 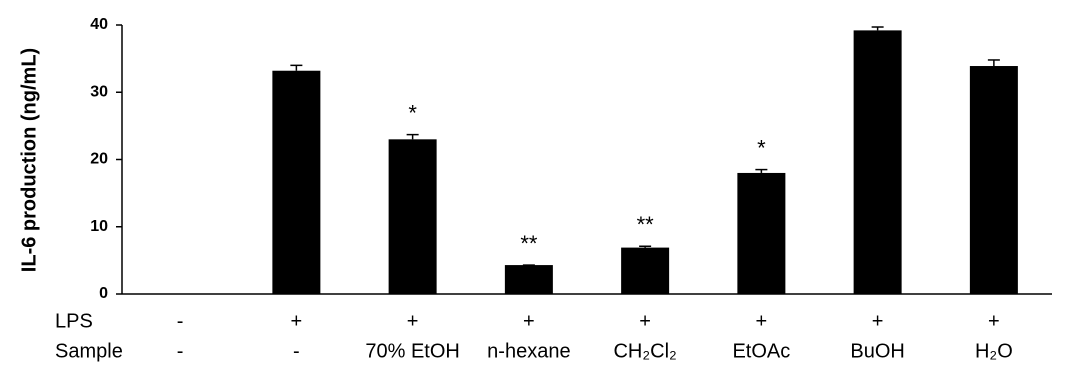 I want to click on lps-label: -, so click(x=180, y=321).